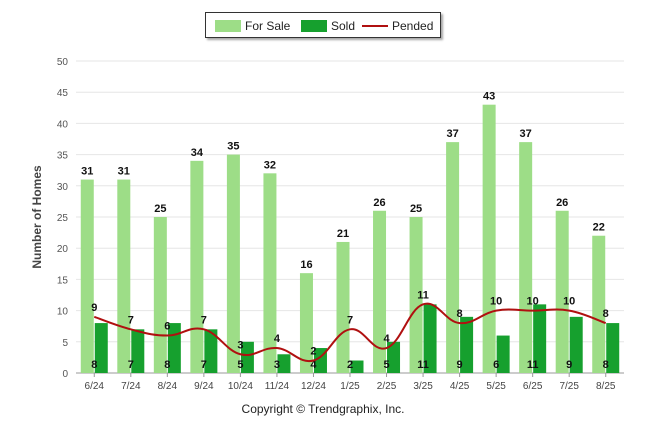  Describe the element at coordinates (167, 327) in the screenshot. I see `data-label-pended: 6` at that location.